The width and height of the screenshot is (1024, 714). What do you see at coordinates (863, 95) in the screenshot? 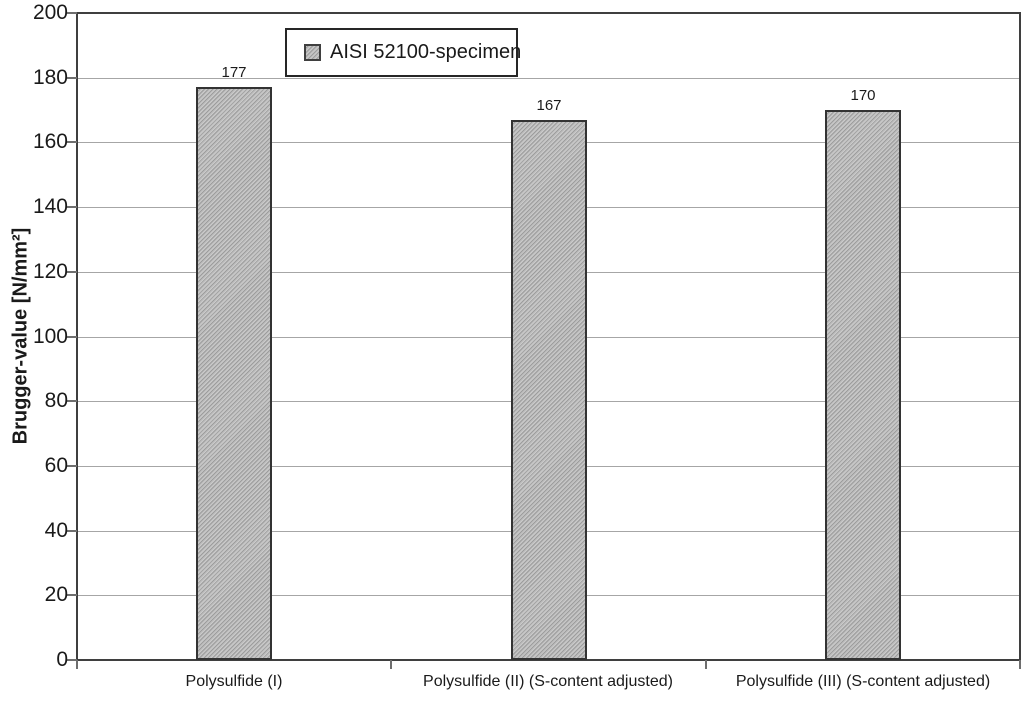
I see `bar-value-label: 170` at bounding box center [863, 95].